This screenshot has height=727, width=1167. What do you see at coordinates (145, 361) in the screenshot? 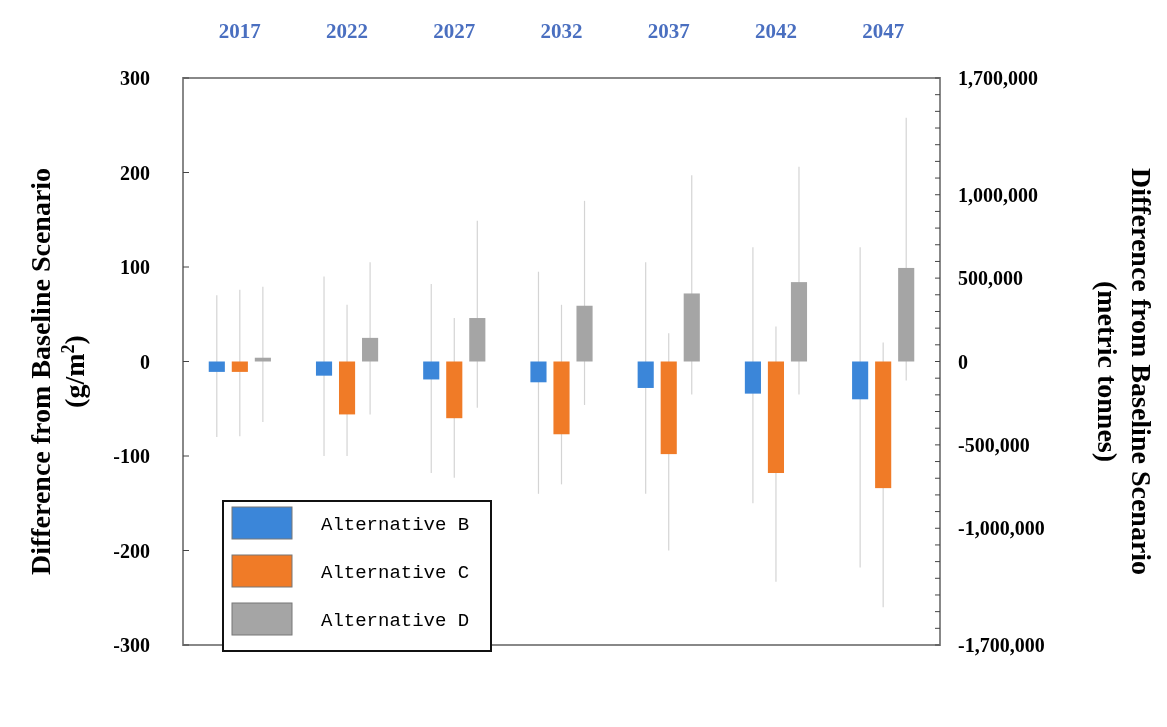
I see `y-tick-label: 0` at bounding box center [145, 361].